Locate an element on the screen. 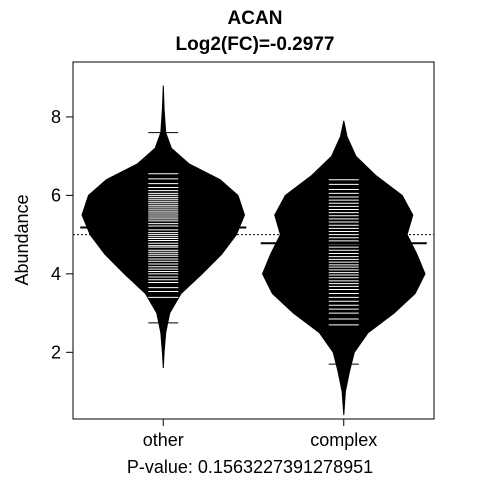 The width and height of the screenshot is (480, 480). chart-title: ACAN is located at coordinates (255, 18).